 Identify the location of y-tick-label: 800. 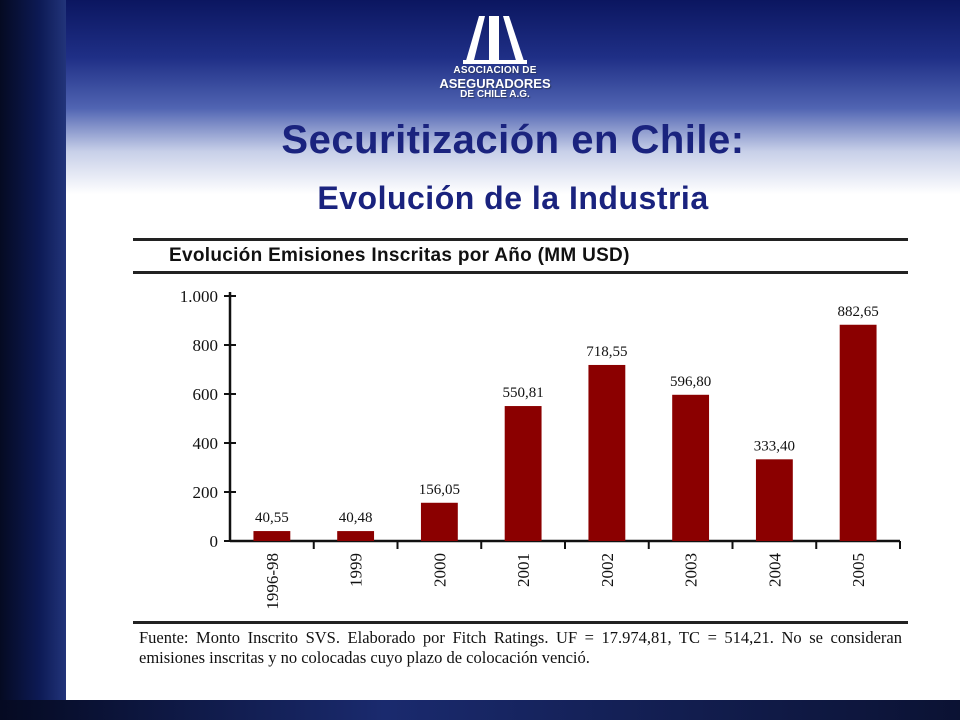
(206, 345).